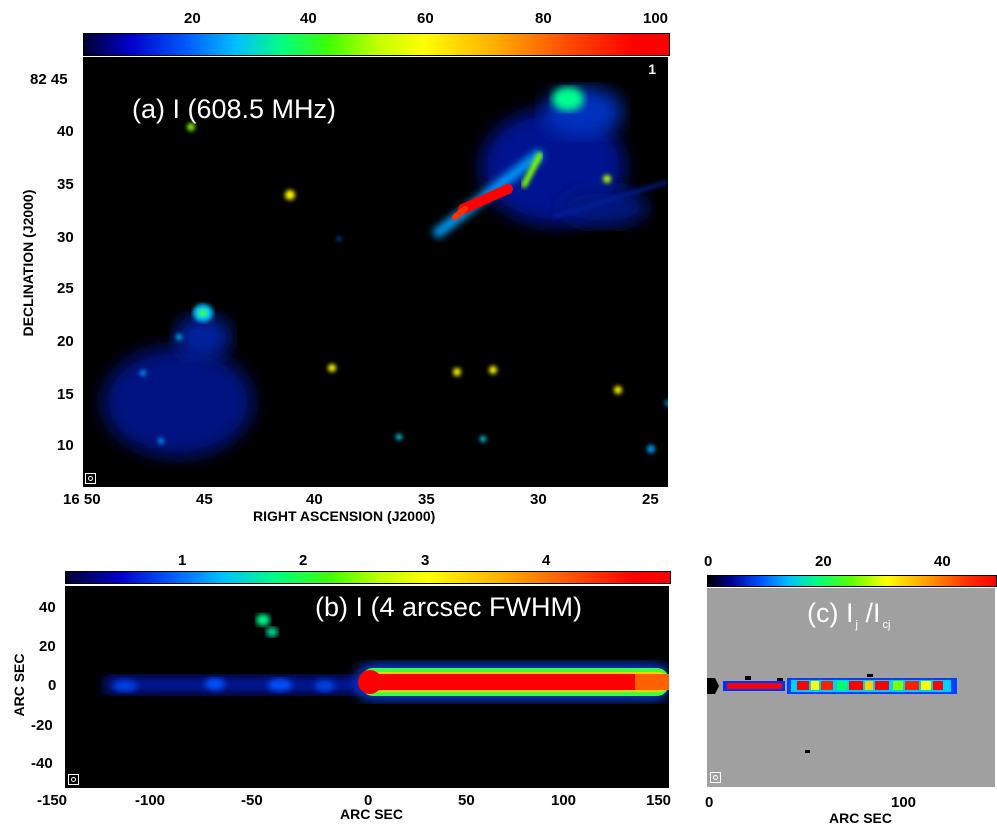 Image resolution: width=997 pixels, height=827 pixels. Describe the element at coordinates (19, 685) in the screenshot. I see `y-axis-title-b: ARC SEC` at that location.